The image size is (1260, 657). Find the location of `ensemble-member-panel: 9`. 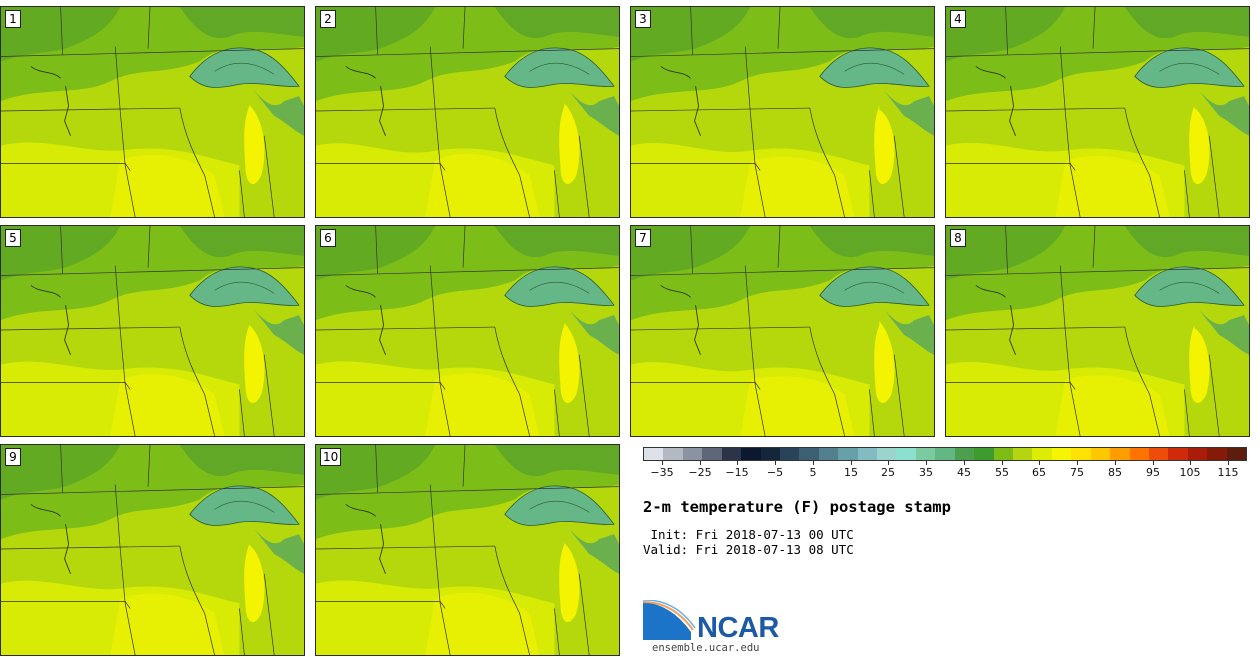

ensemble-member-panel: 9 is located at coordinates (152, 550).